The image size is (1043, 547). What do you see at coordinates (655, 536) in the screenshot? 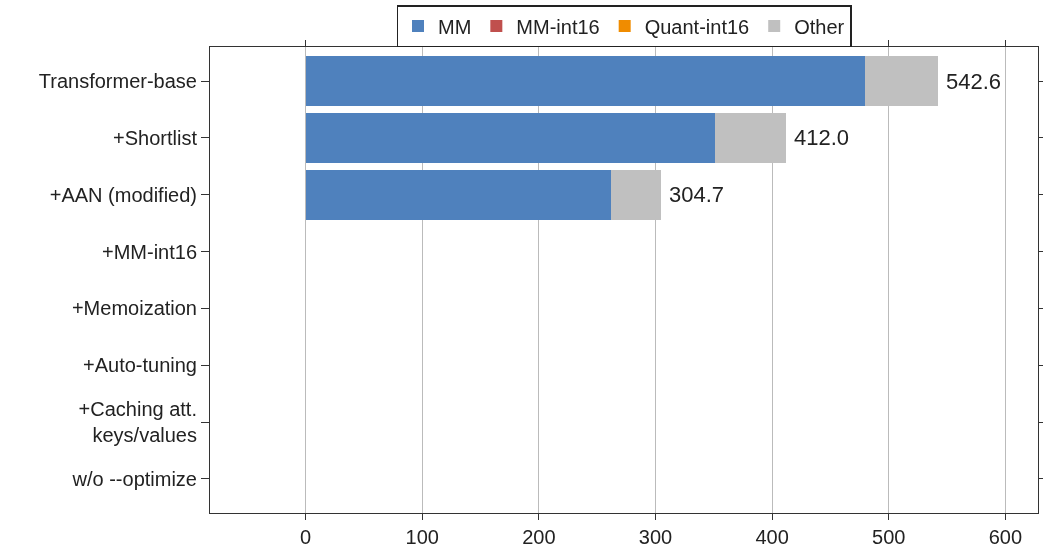
I see `x-tick-label: 300` at bounding box center [655, 536].